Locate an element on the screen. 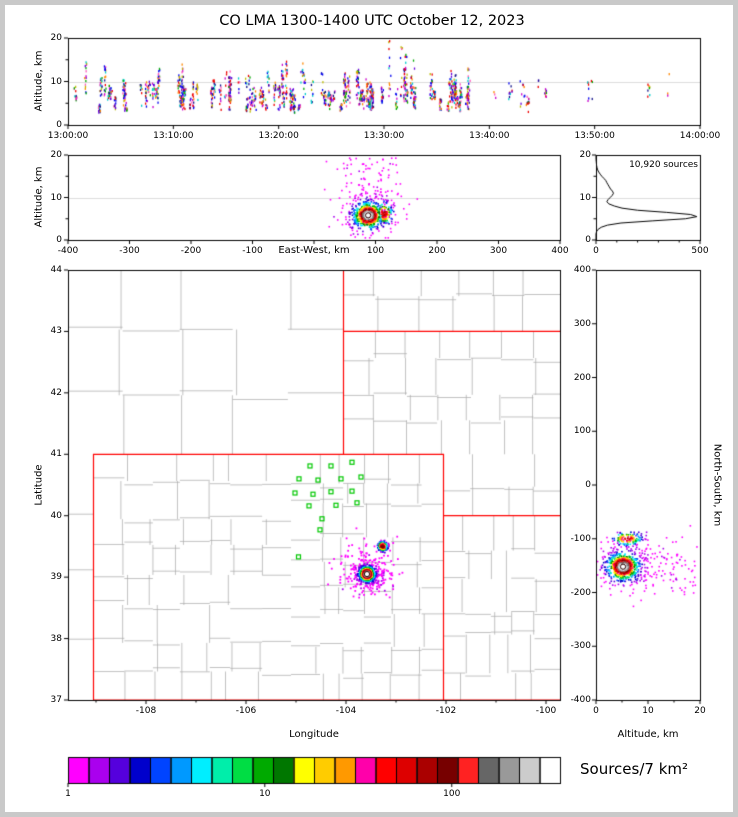 The height and width of the screenshot is (817, 738). map-xlabel: Longitude is located at coordinates (314, 734).